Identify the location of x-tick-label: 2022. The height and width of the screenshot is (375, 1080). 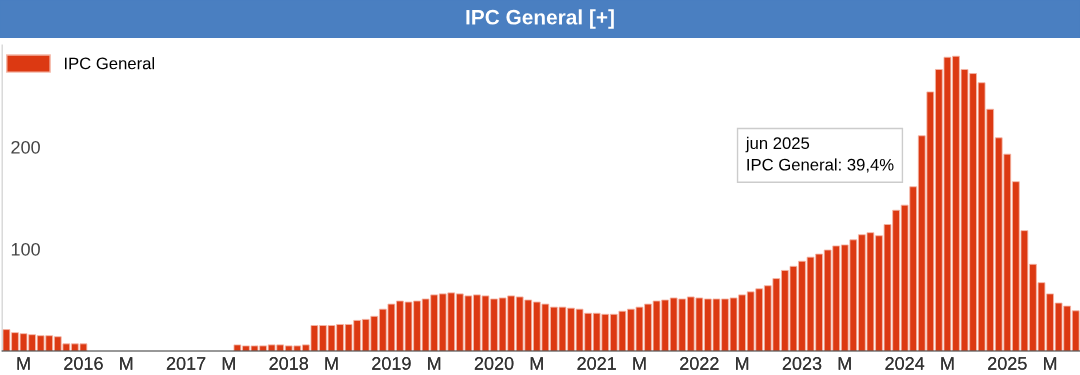
(699, 363).